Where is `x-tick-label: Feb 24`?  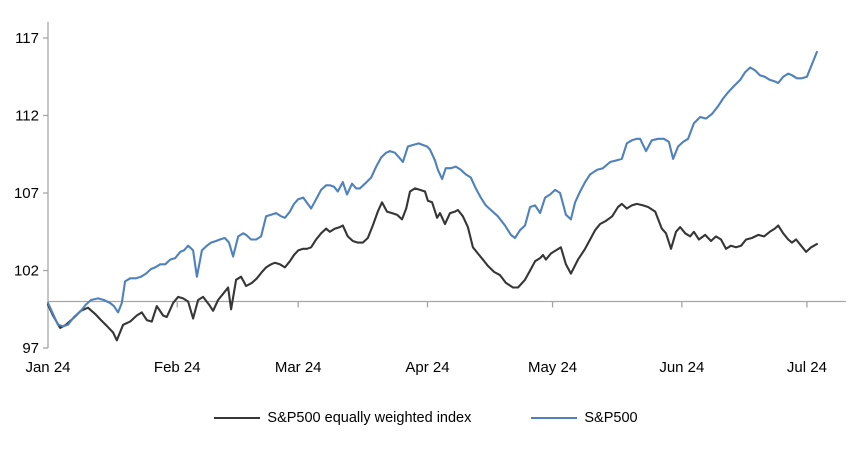
x-tick-label: Feb 24 is located at coordinates (177, 367).